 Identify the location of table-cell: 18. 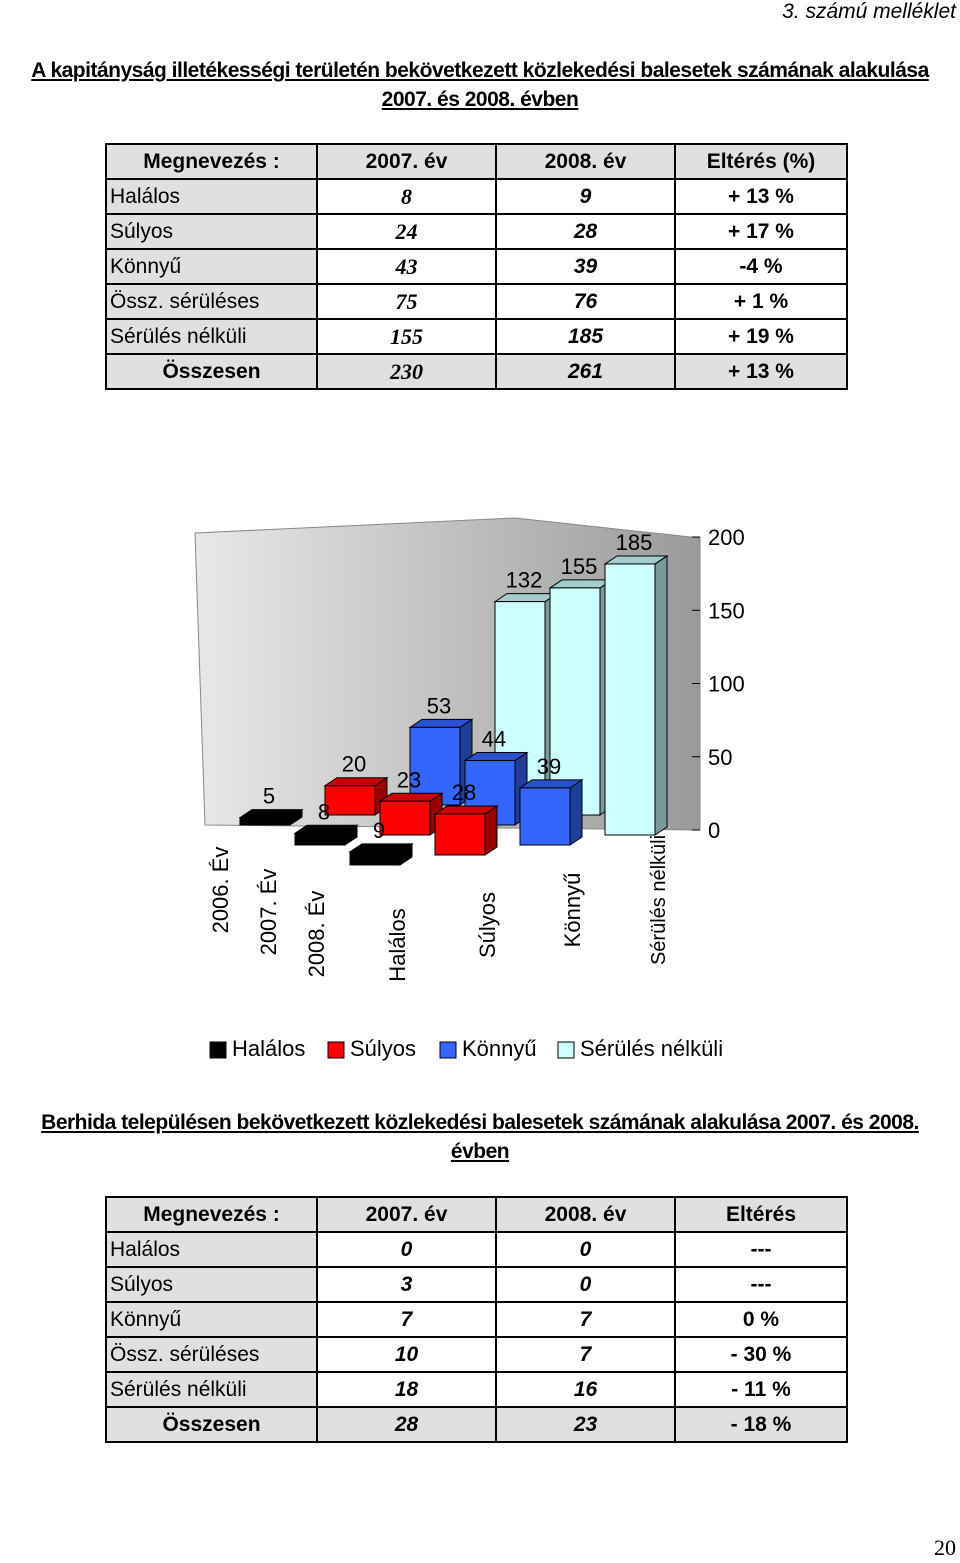
(406, 1389).